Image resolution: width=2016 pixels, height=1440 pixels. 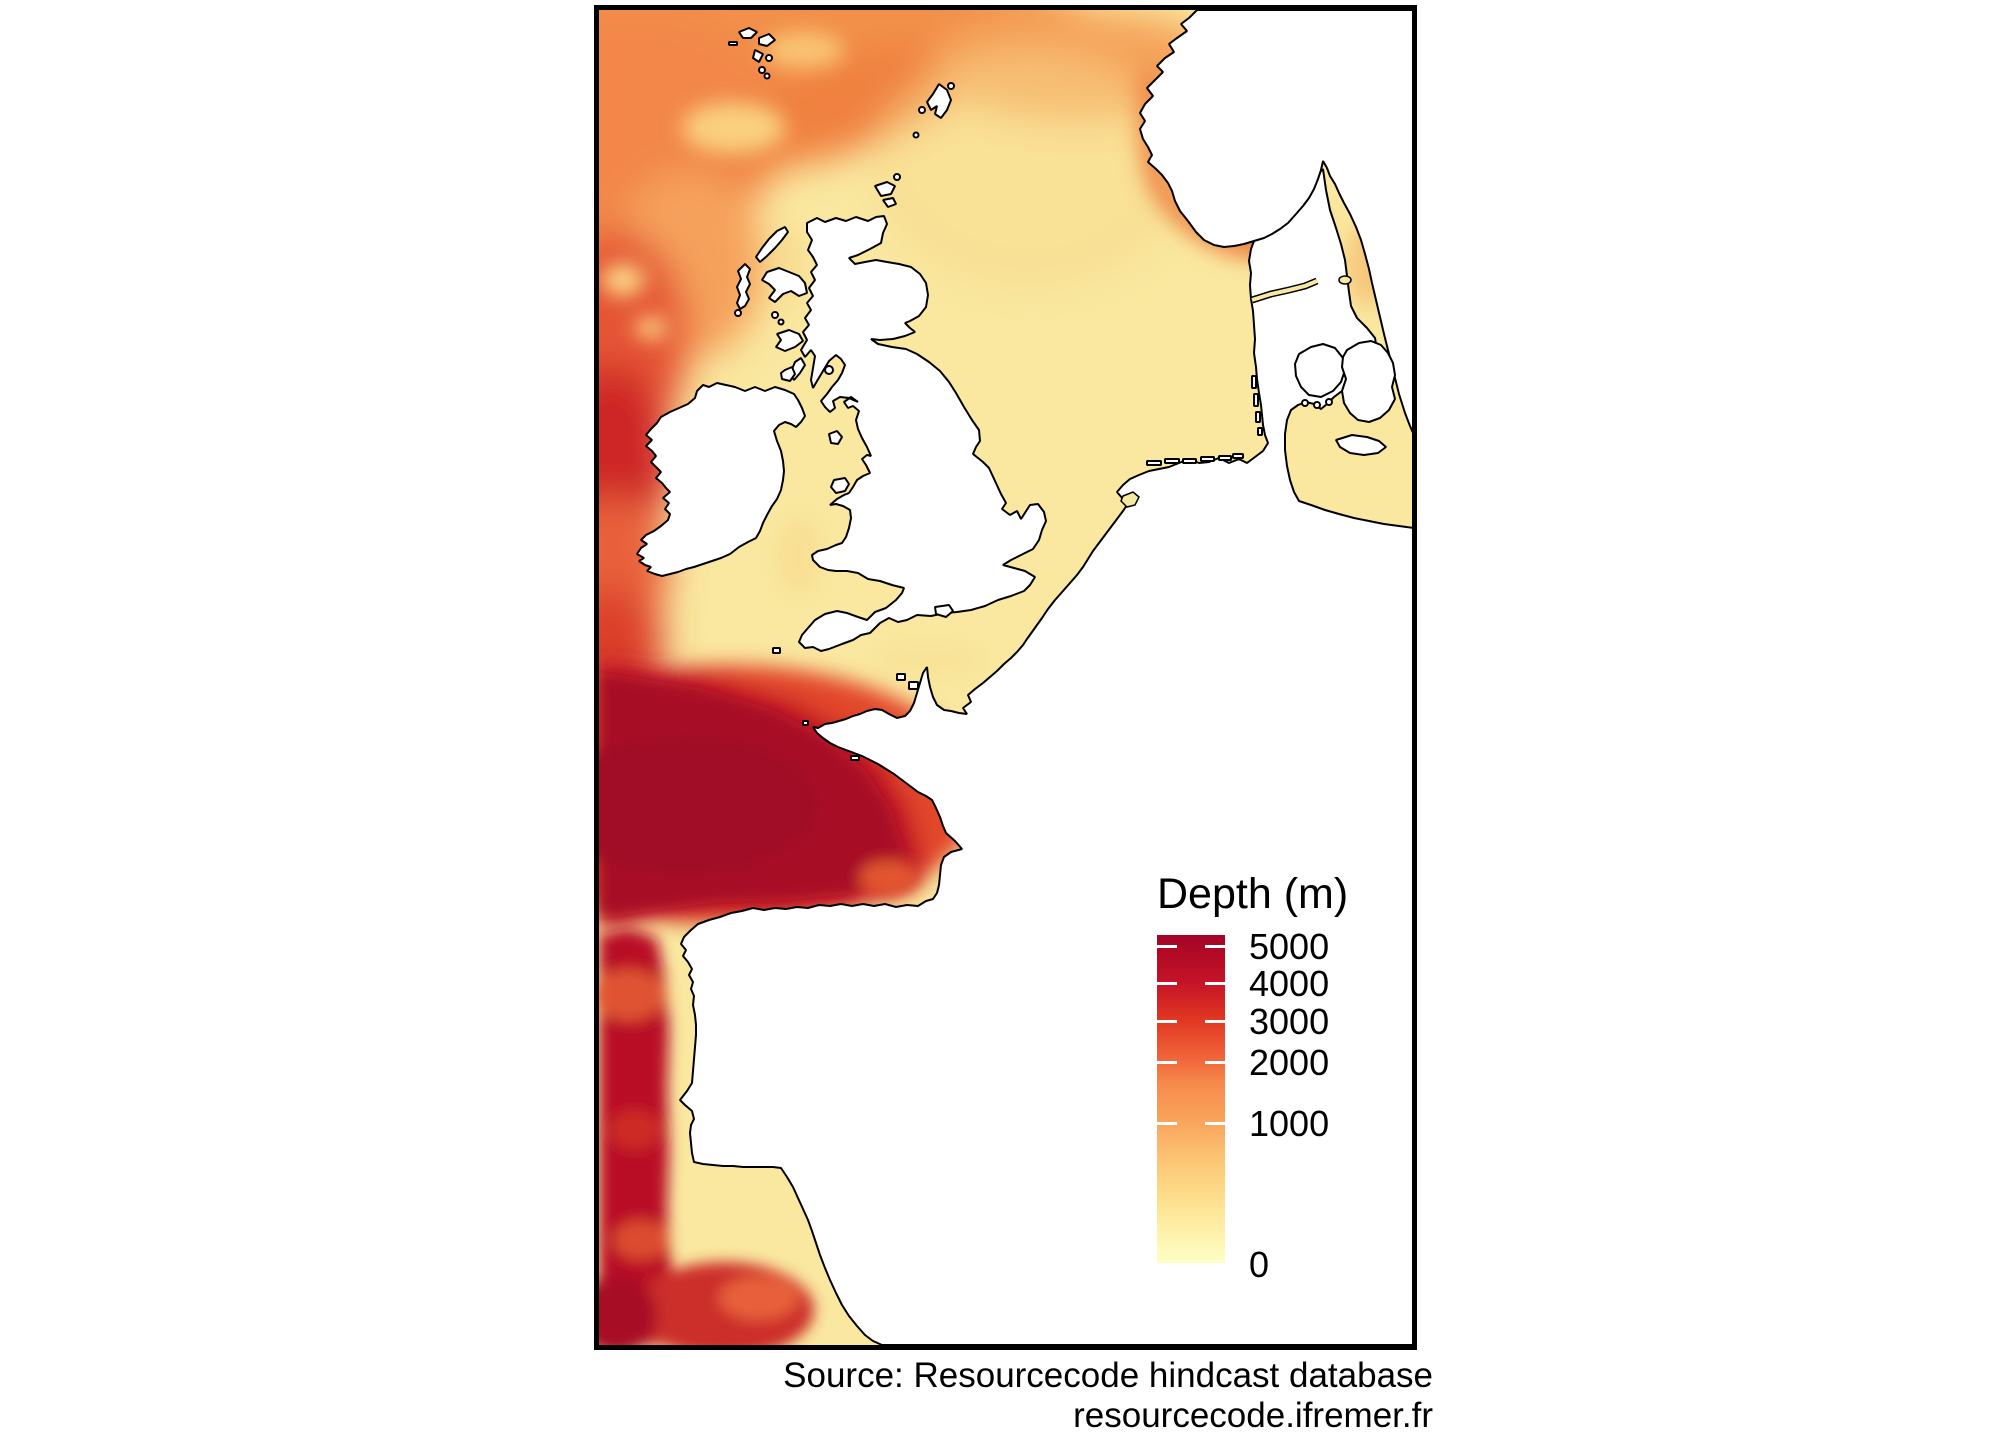 I want to click on lewis-harris-island, so click(x=772, y=244).